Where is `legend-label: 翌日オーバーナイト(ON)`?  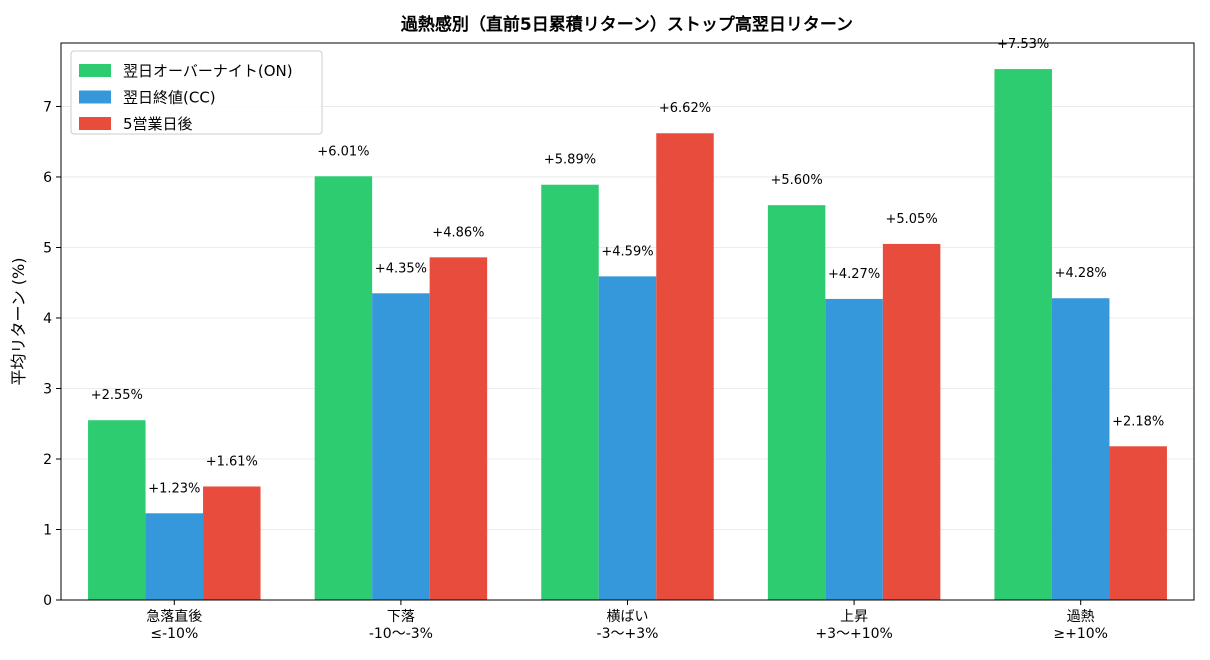 legend-label: 翌日オーバーナイト(ON) is located at coordinates (208, 71).